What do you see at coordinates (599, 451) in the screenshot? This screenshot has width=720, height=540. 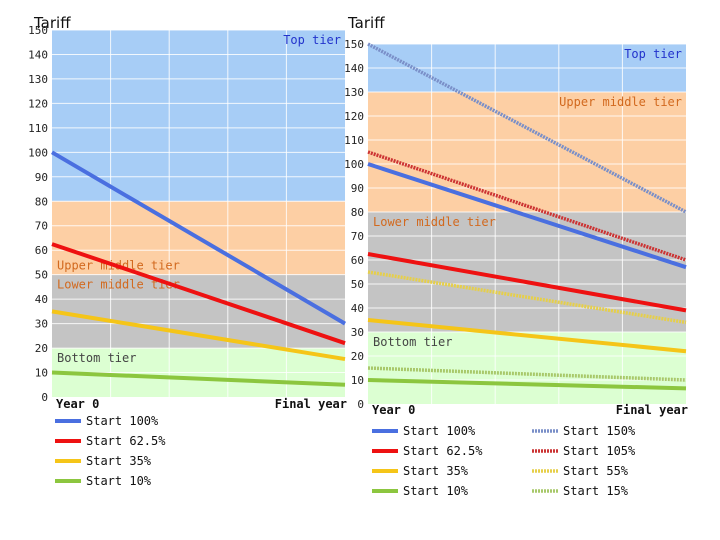 I see `legend-label-start-105: Start 105%` at bounding box center [599, 451].